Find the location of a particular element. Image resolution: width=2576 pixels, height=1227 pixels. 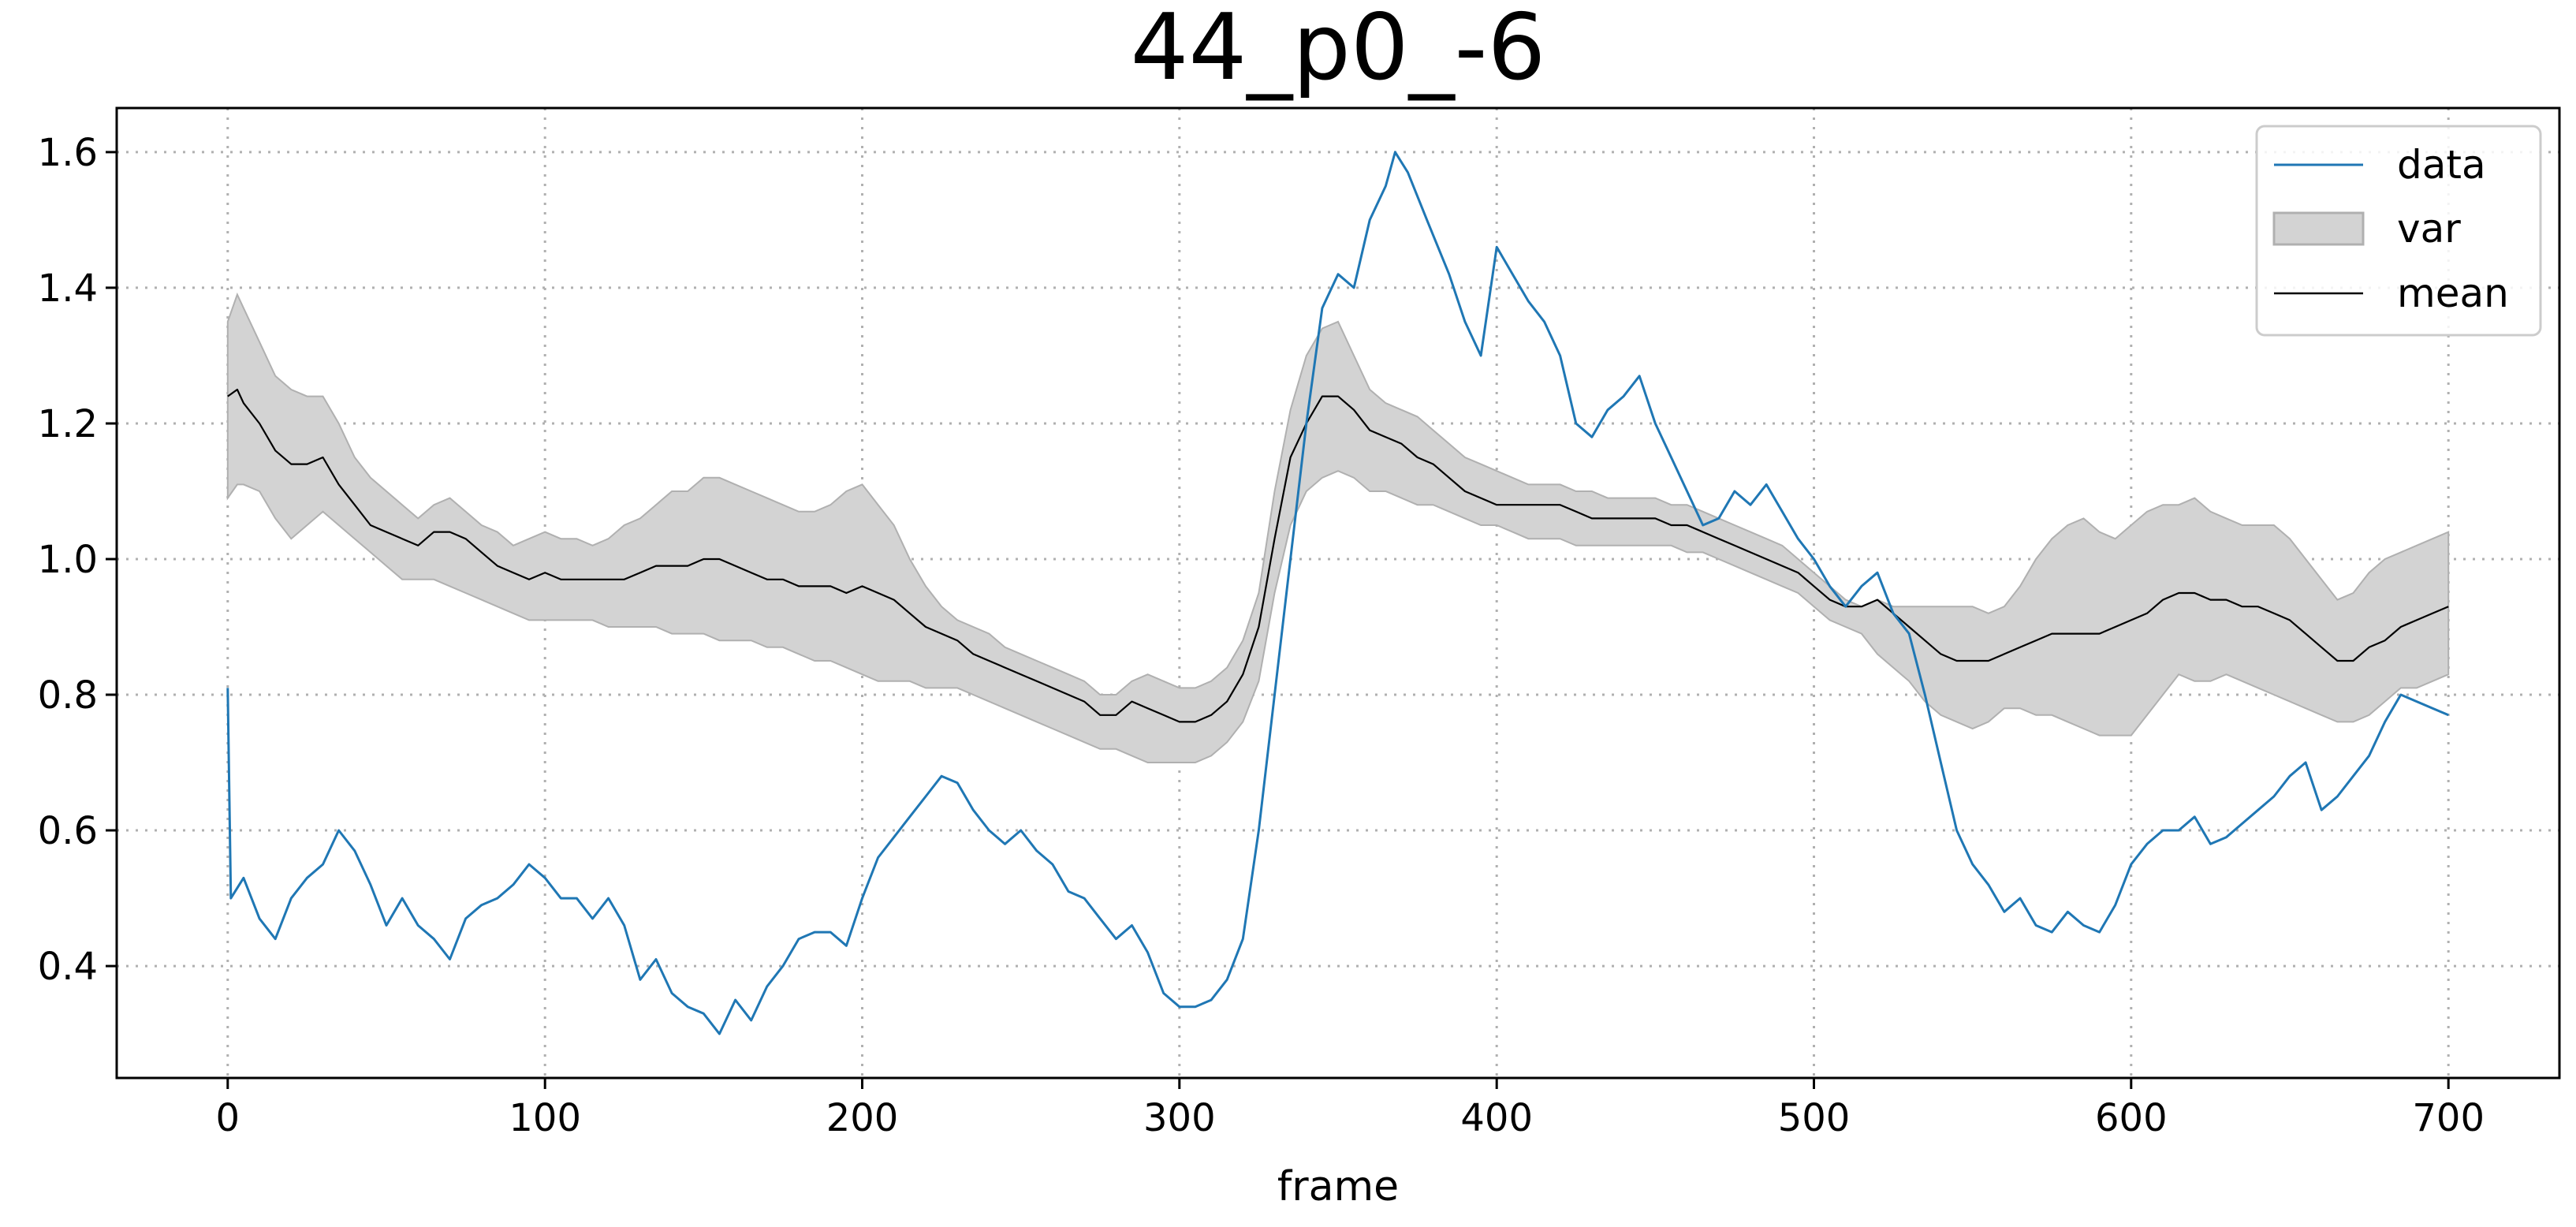

legend-mean-label: mean is located at coordinates (2453, 293).